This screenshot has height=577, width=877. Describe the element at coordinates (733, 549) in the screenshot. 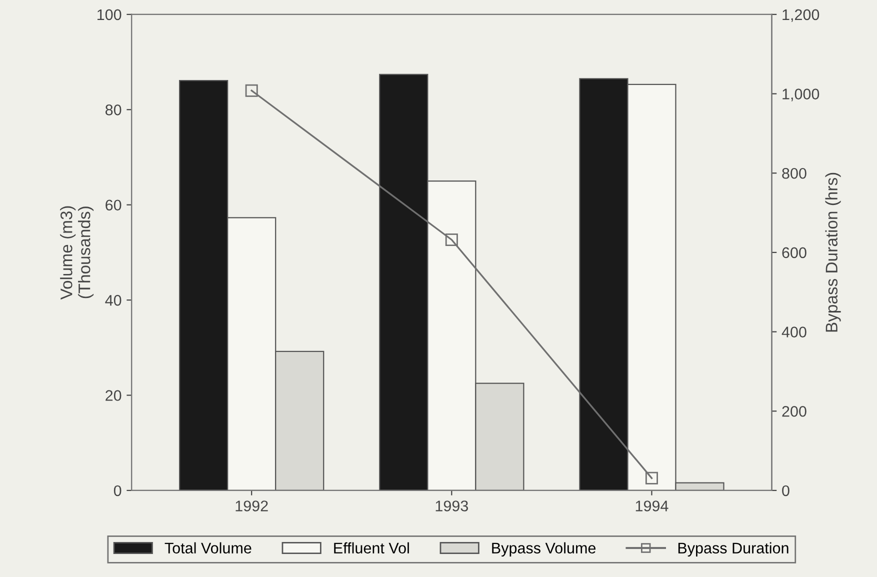

I see `legend-label: Bypass Duration` at that location.